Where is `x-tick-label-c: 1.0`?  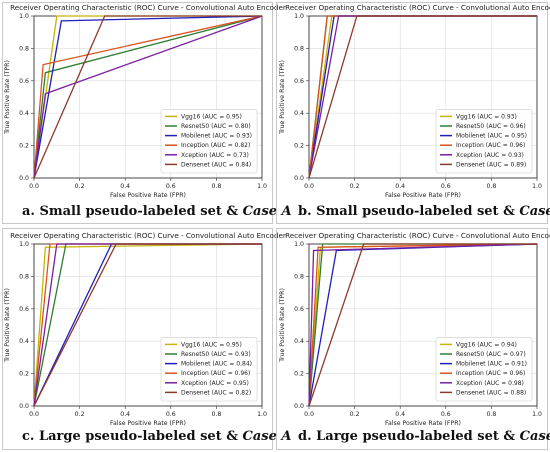
x-tick-label-c: 1.0 is located at coordinates (262, 414).